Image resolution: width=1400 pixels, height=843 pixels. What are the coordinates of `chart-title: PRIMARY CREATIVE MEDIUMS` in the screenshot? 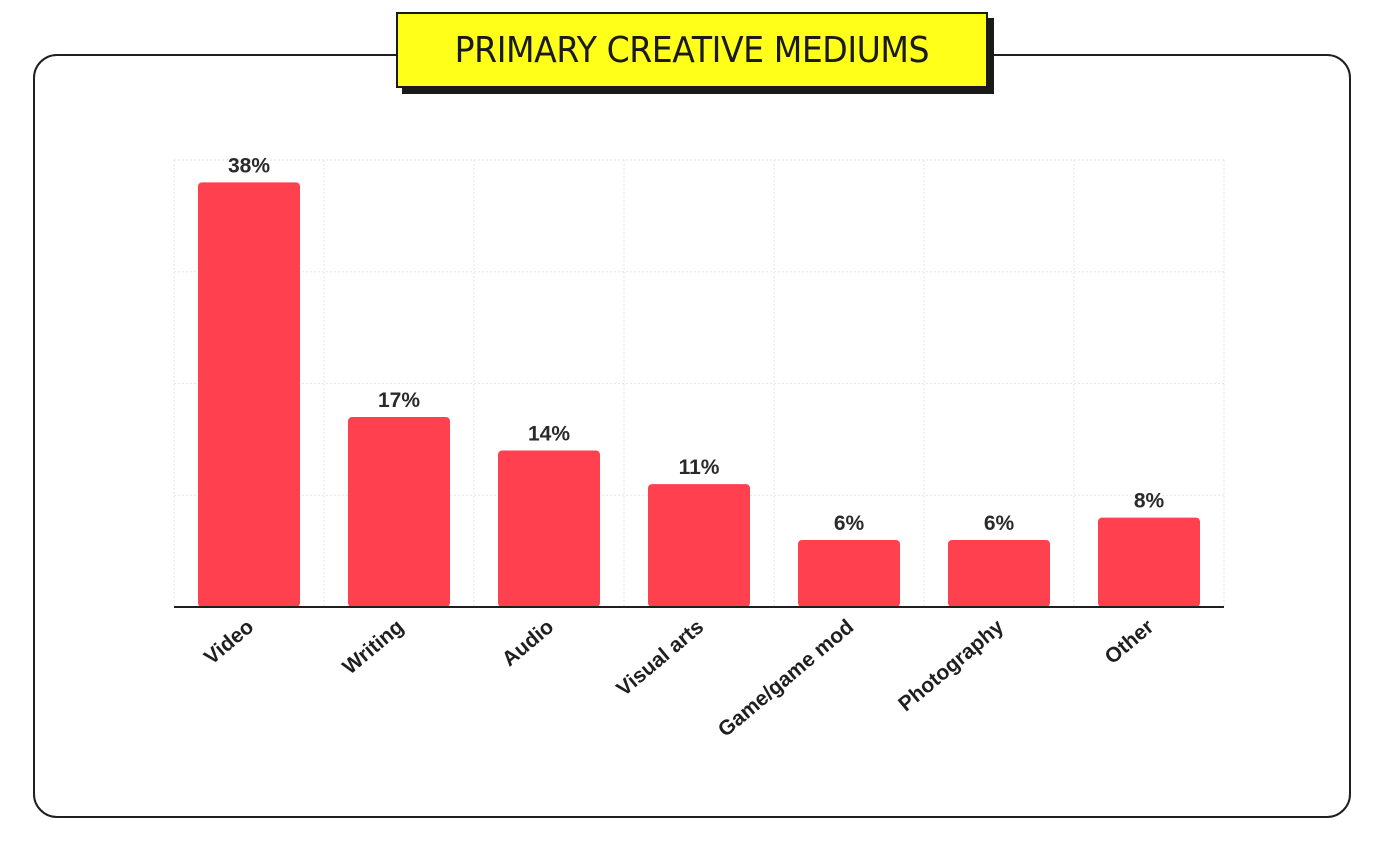 It's located at (692, 50).